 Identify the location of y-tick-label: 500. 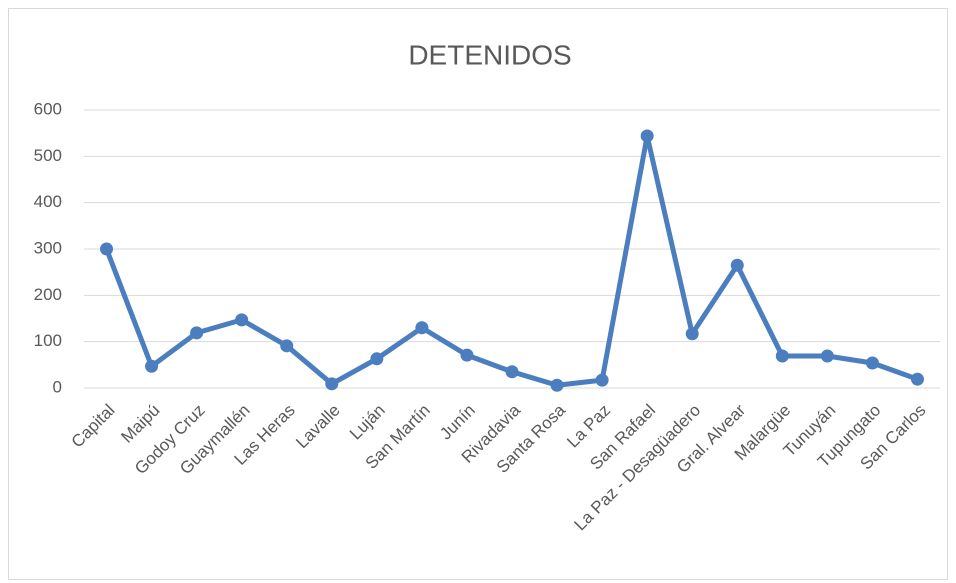
(48, 155).